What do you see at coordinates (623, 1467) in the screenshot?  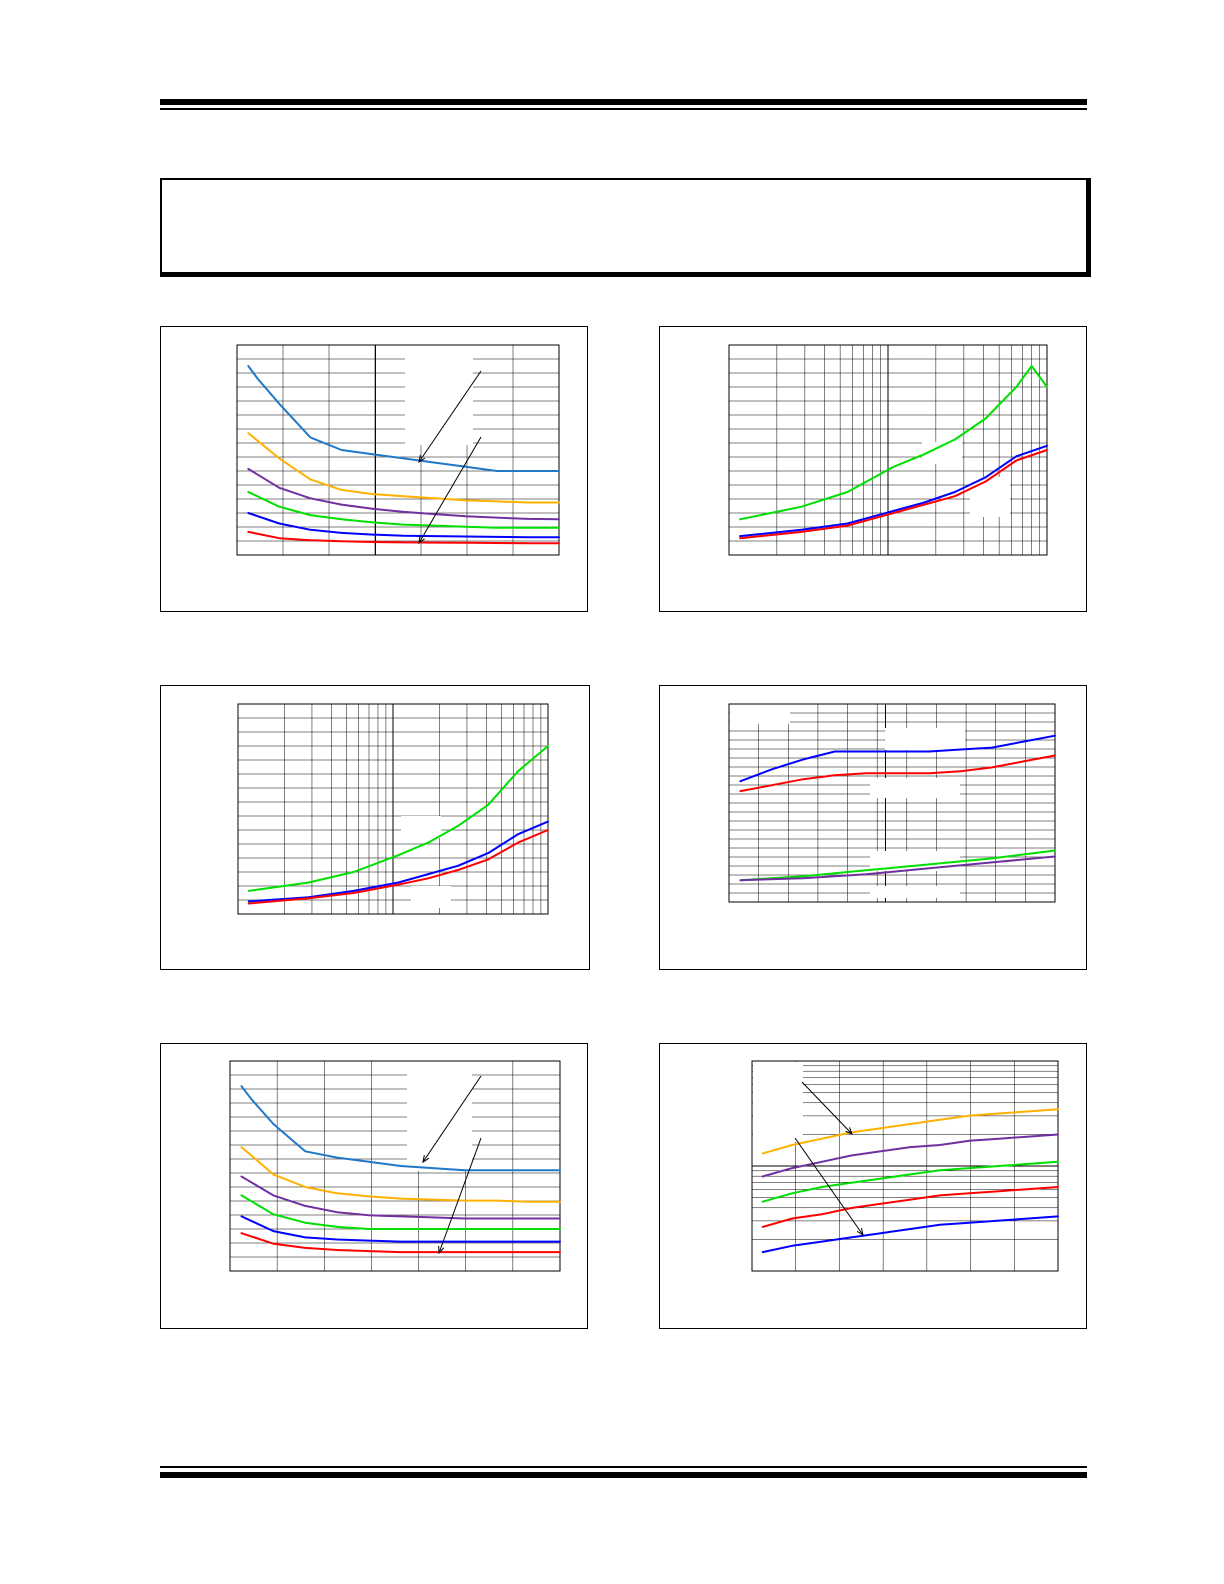 I see `footer-rule-thin` at bounding box center [623, 1467].